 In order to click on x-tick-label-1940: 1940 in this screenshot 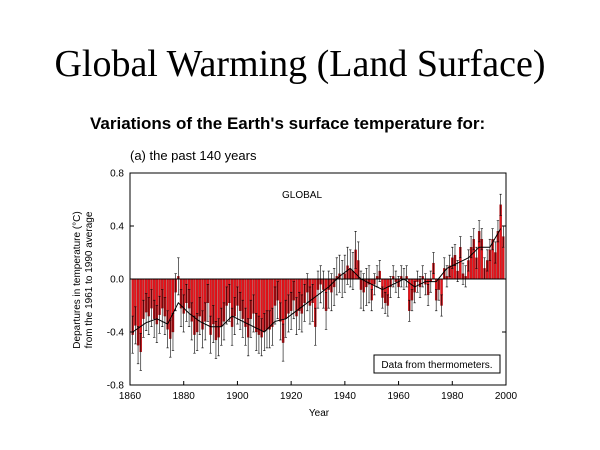, I will do `click(345, 396)`.